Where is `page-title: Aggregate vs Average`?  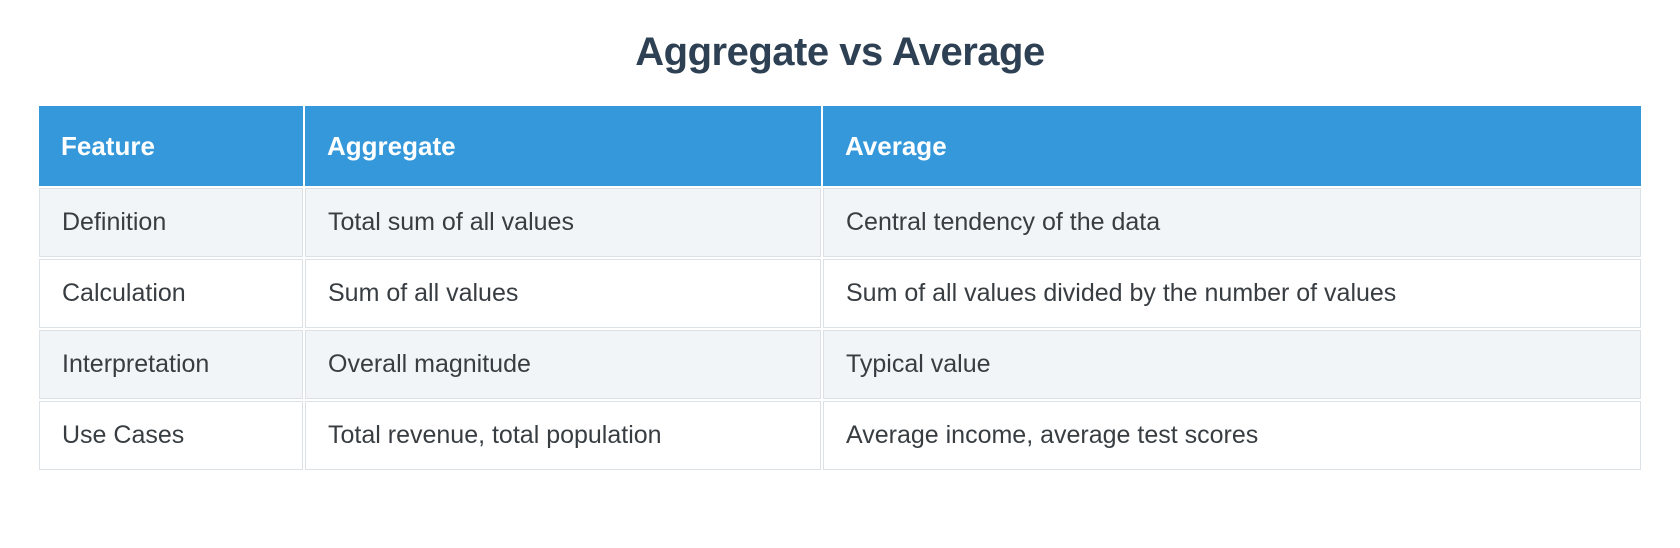 page-title: Aggregate vs Average is located at coordinates (840, 52).